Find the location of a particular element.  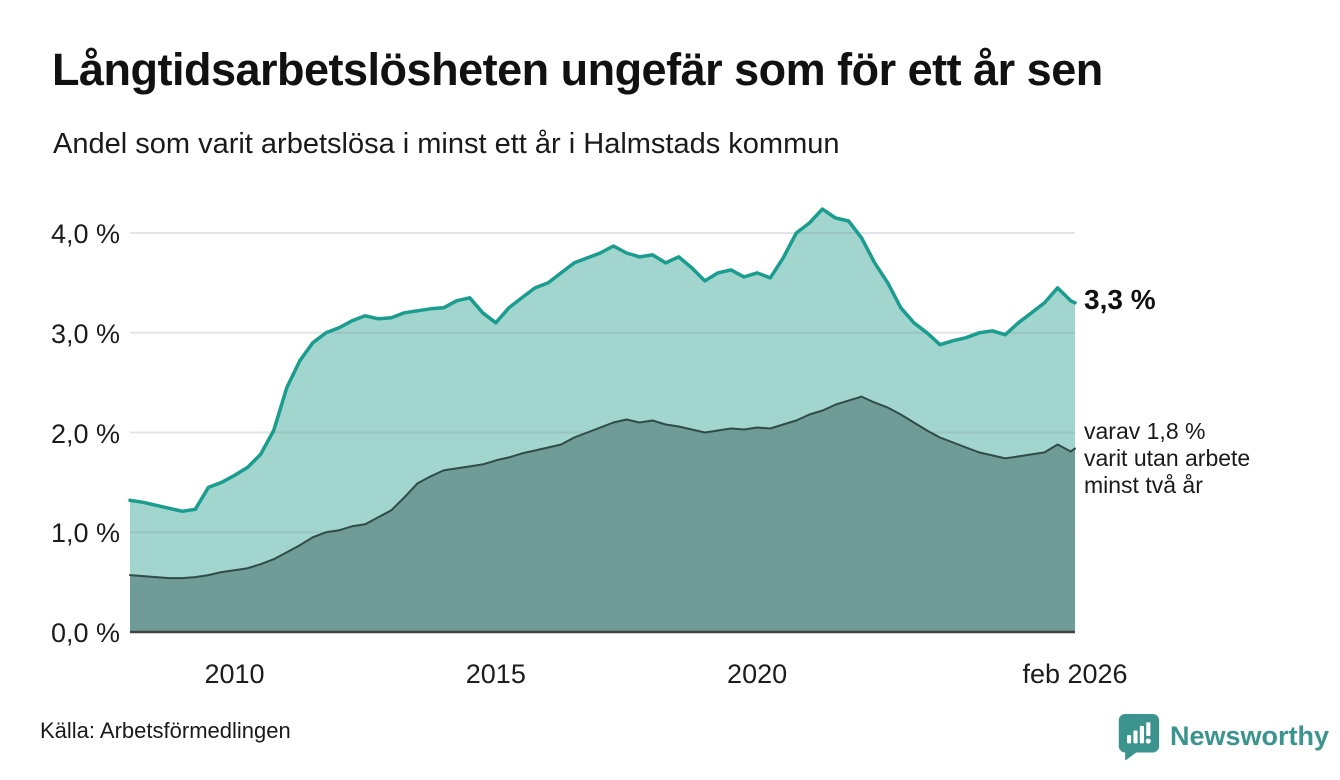

x-tick-label: feb 2026 is located at coordinates (1075, 674).